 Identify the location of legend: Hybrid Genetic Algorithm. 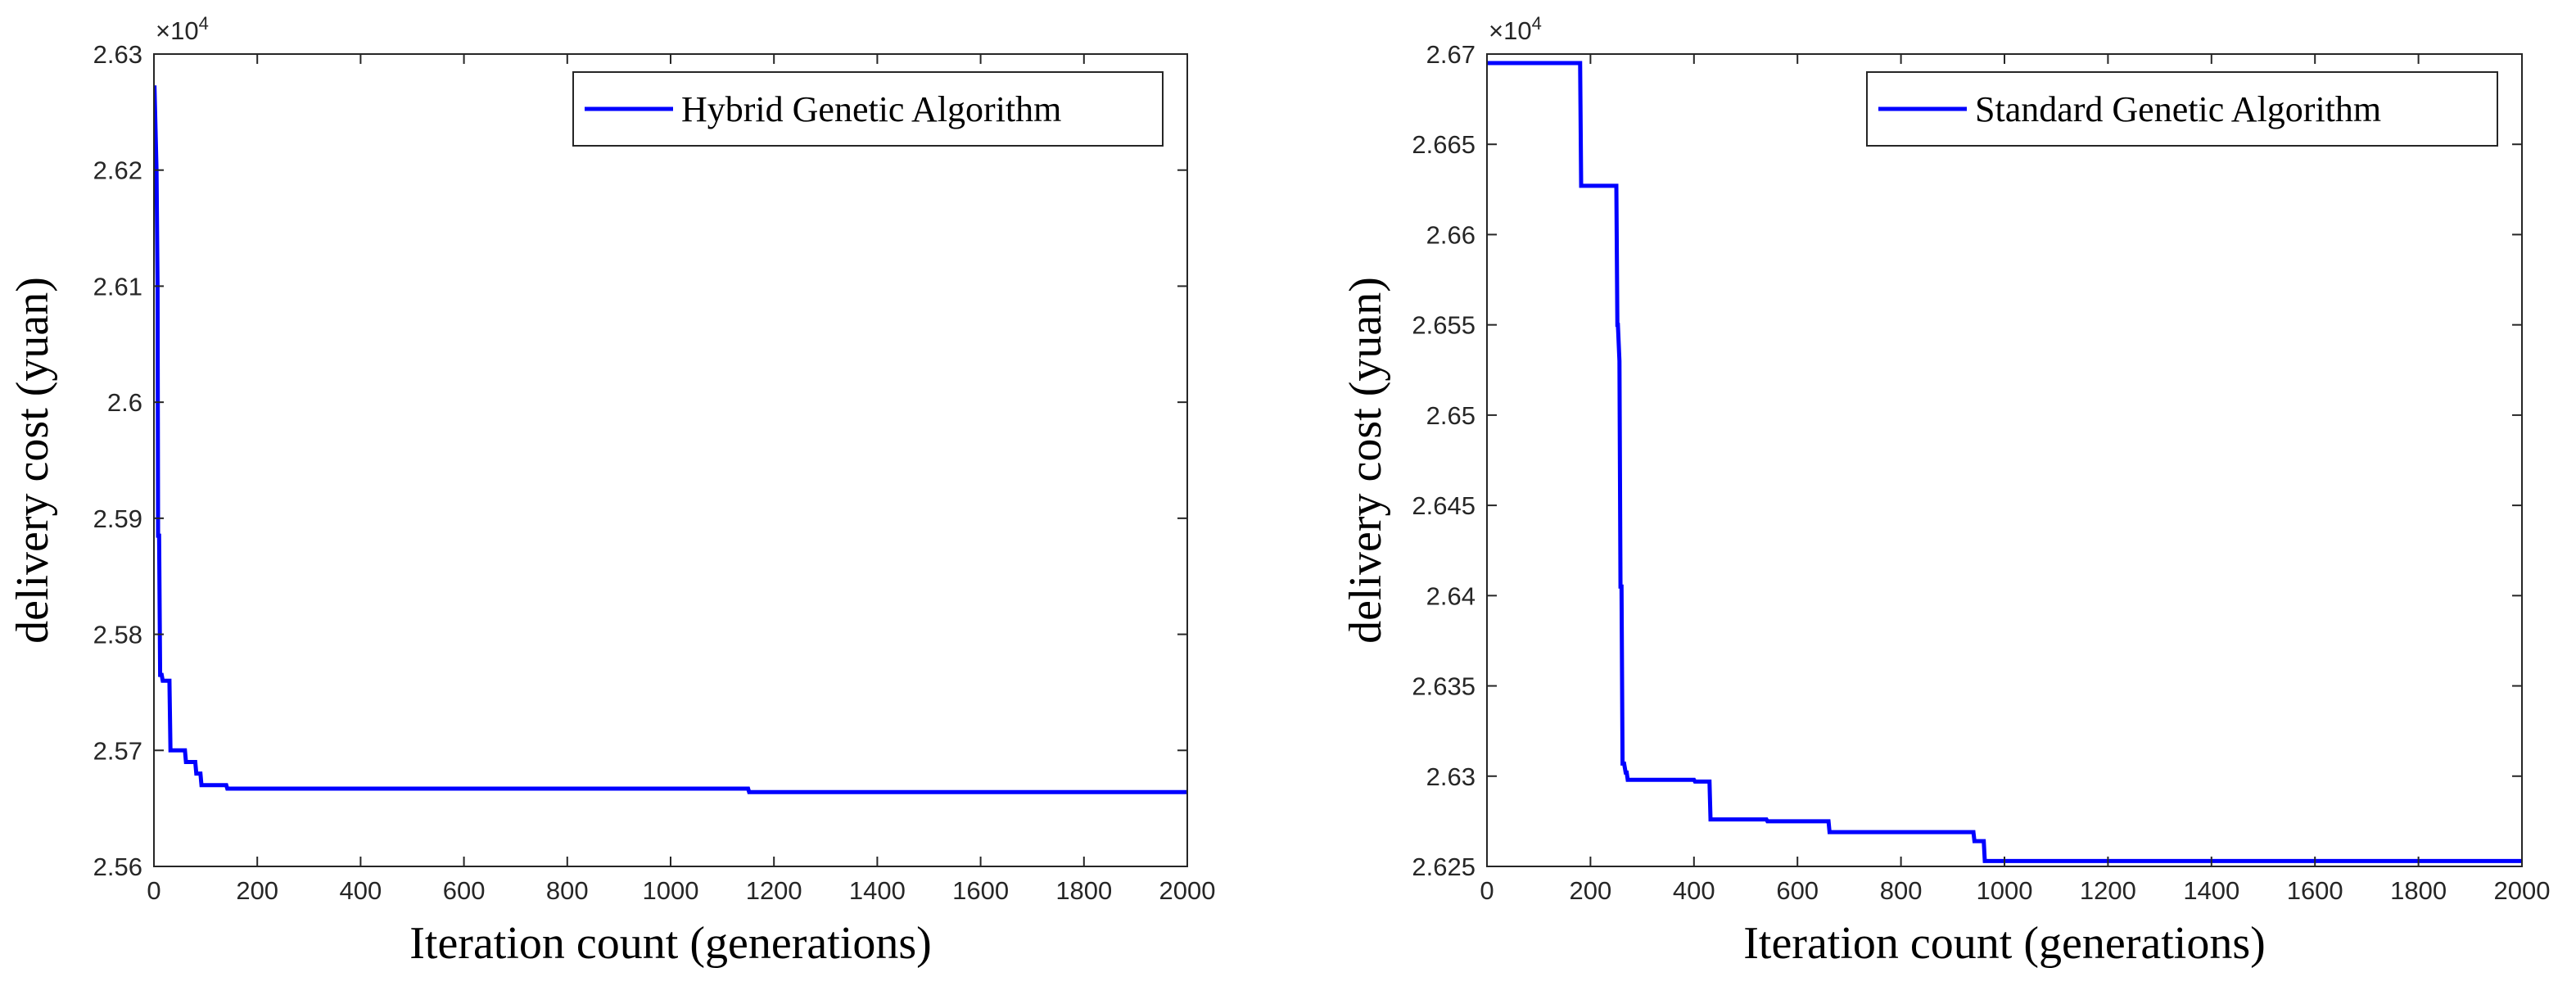
(868, 109).